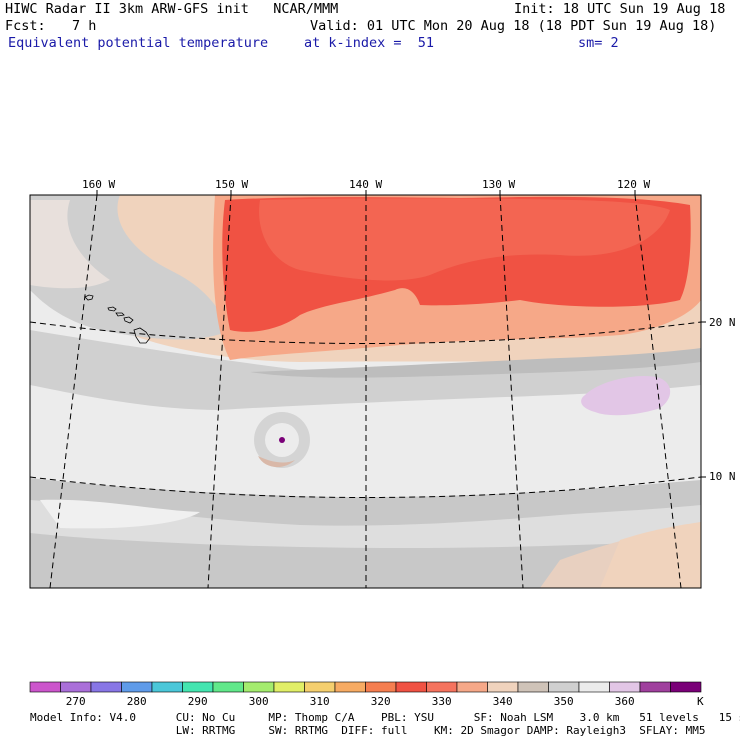  What do you see at coordinates (99, 184) in the screenshot?
I see `lon-label-160w: 160 W` at bounding box center [99, 184].